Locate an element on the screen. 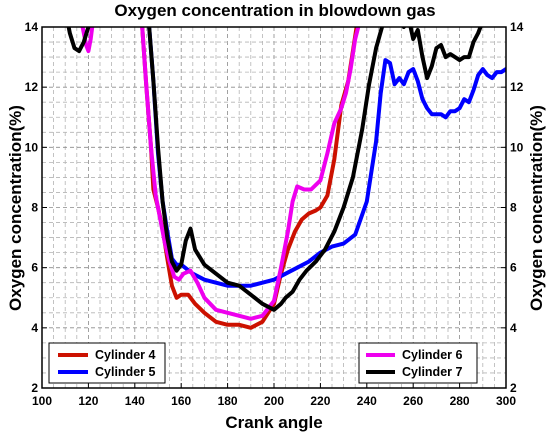 This screenshot has height=435, width=550. y-tick-label-right: 8 is located at coordinates (513, 208).